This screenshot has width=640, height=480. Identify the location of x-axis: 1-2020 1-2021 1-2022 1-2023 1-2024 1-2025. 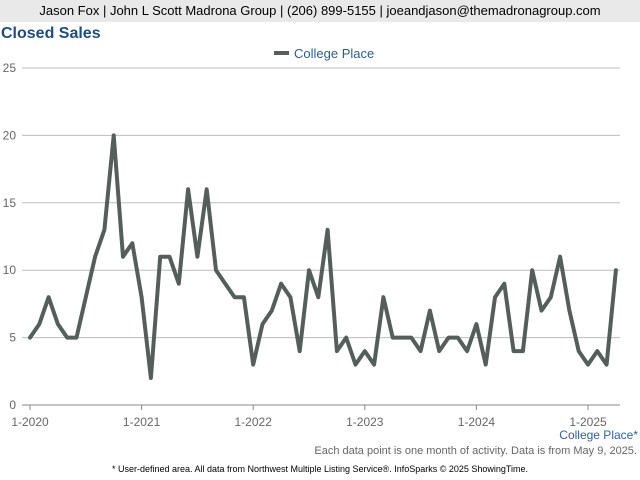
(309, 417).